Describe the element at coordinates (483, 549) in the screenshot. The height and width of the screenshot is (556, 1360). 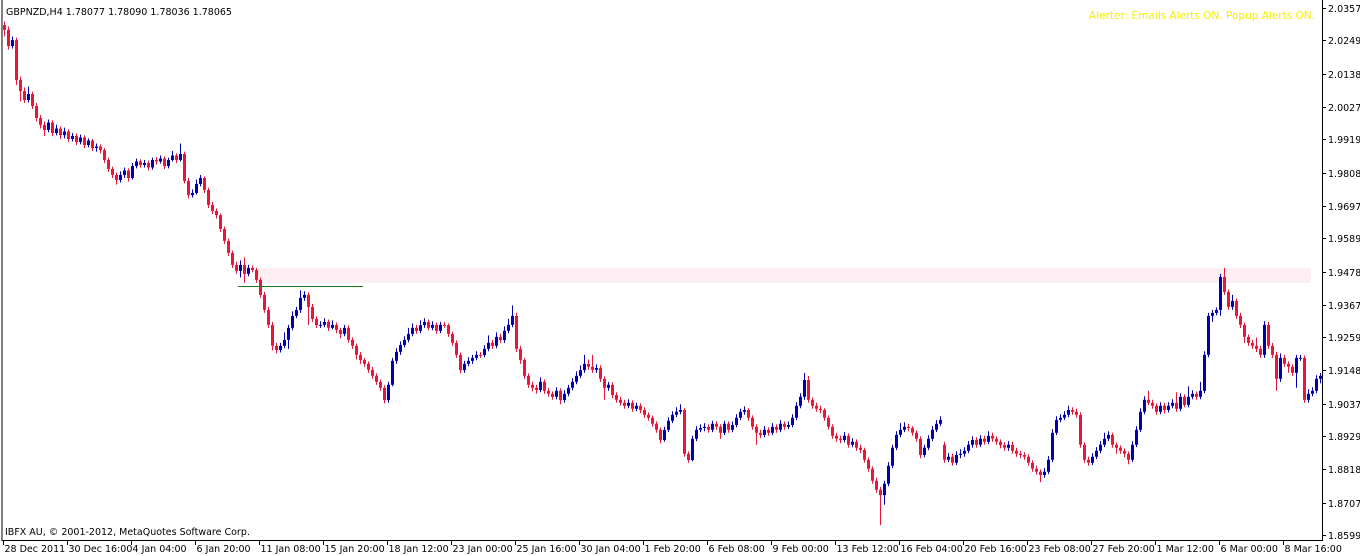
I see `time-tick-label: 23 Jan 00:00` at that location.